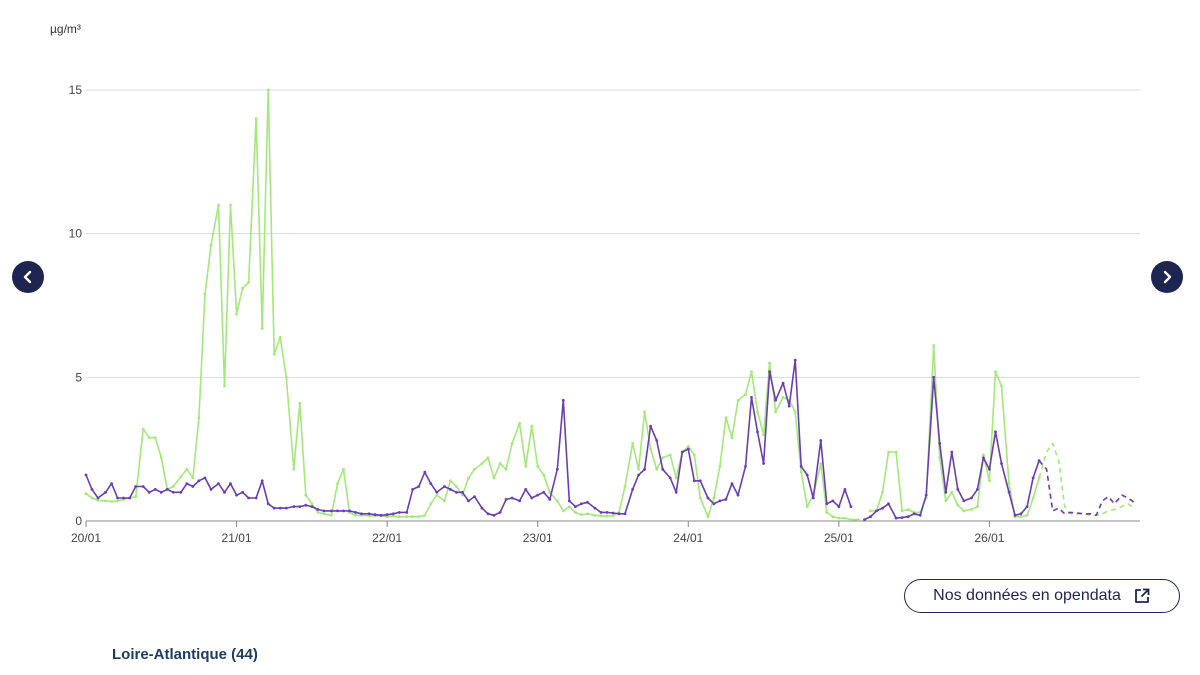  I want to click on next-button, so click(1167, 277).